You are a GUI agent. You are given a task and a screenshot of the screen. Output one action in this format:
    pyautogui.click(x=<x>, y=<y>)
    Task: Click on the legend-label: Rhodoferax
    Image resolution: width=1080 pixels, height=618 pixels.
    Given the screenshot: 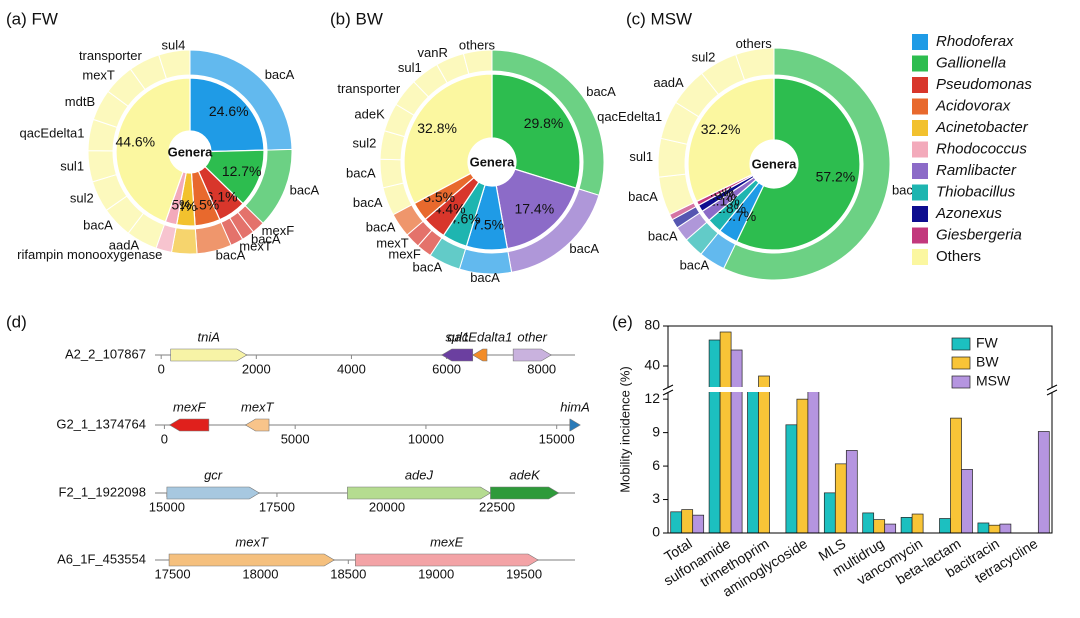 What is the action you would take?
    pyautogui.click(x=975, y=41)
    